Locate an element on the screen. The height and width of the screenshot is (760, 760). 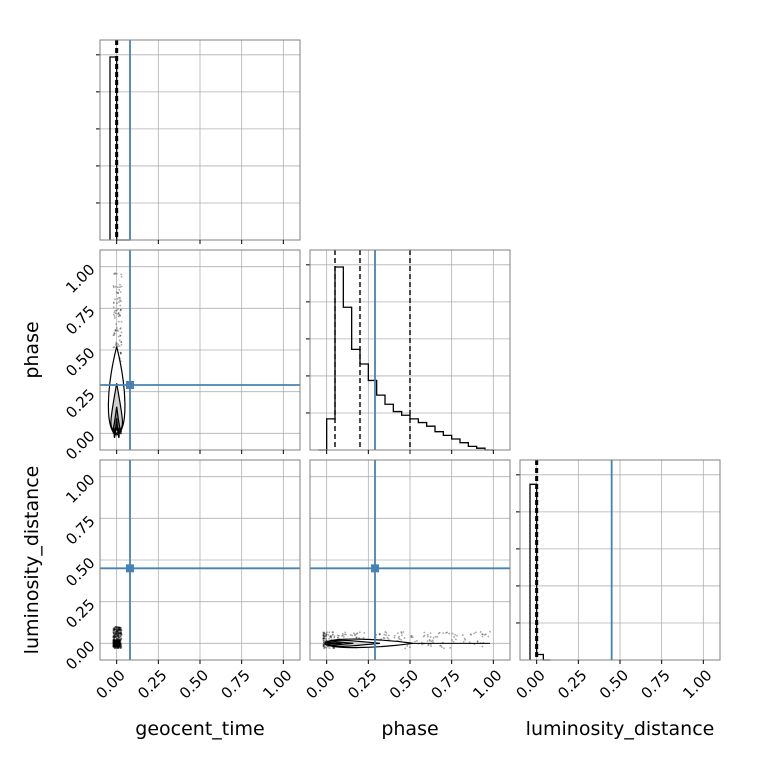
panel-phase-vs-geocent_time is located at coordinates (200, 351).